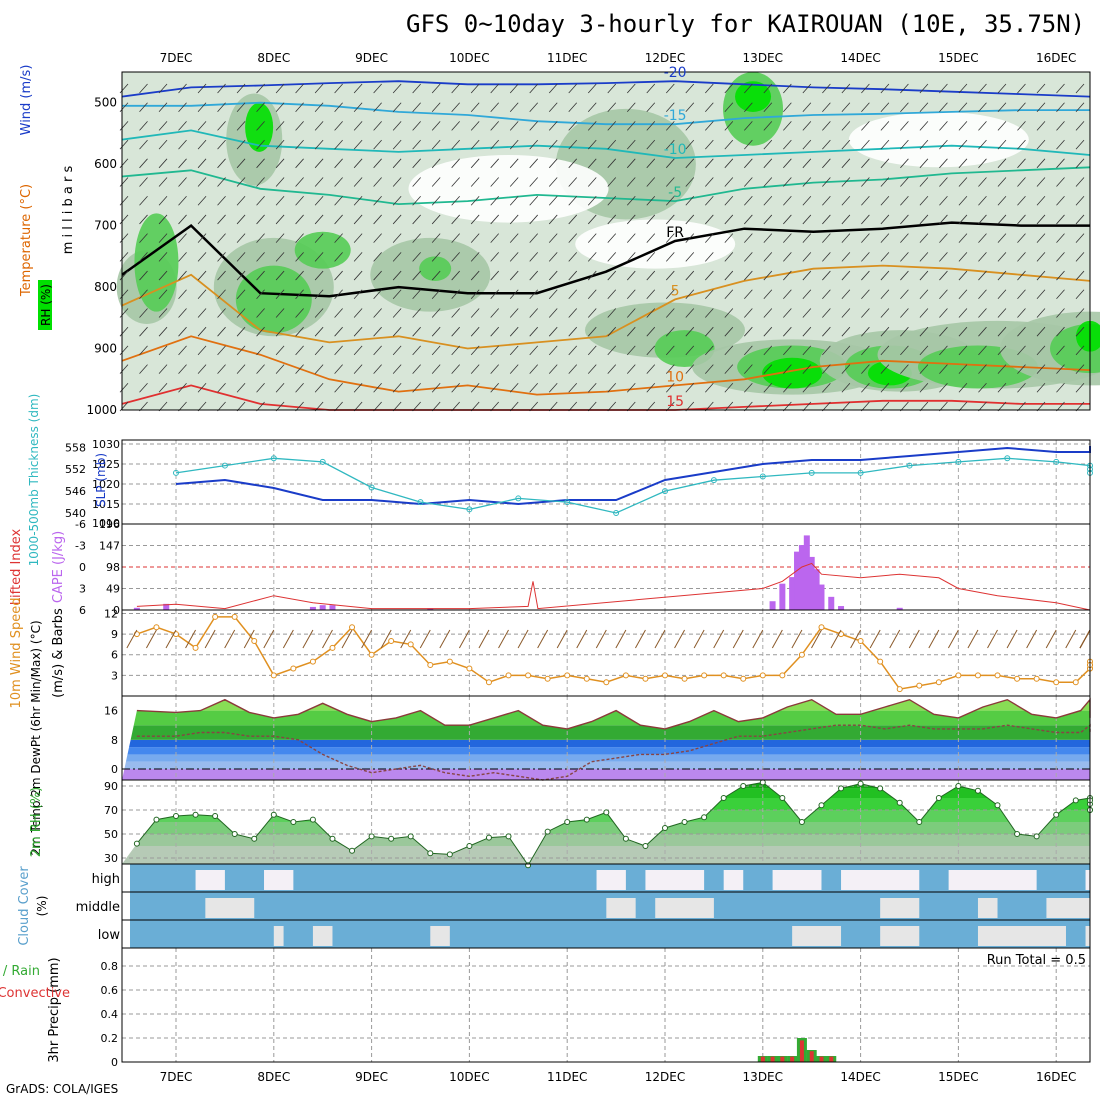  Describe the element at coordinates (101, 410) in the screenshot. I see `pressure-tick-label: 1000` at that location.